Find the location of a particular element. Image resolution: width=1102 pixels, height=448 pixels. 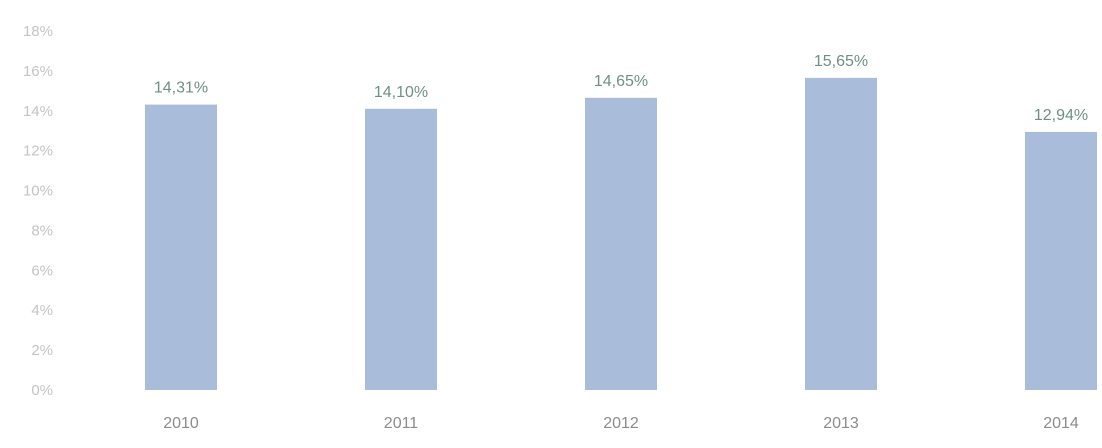

bar-2012 is located at coordinates (621, 243).